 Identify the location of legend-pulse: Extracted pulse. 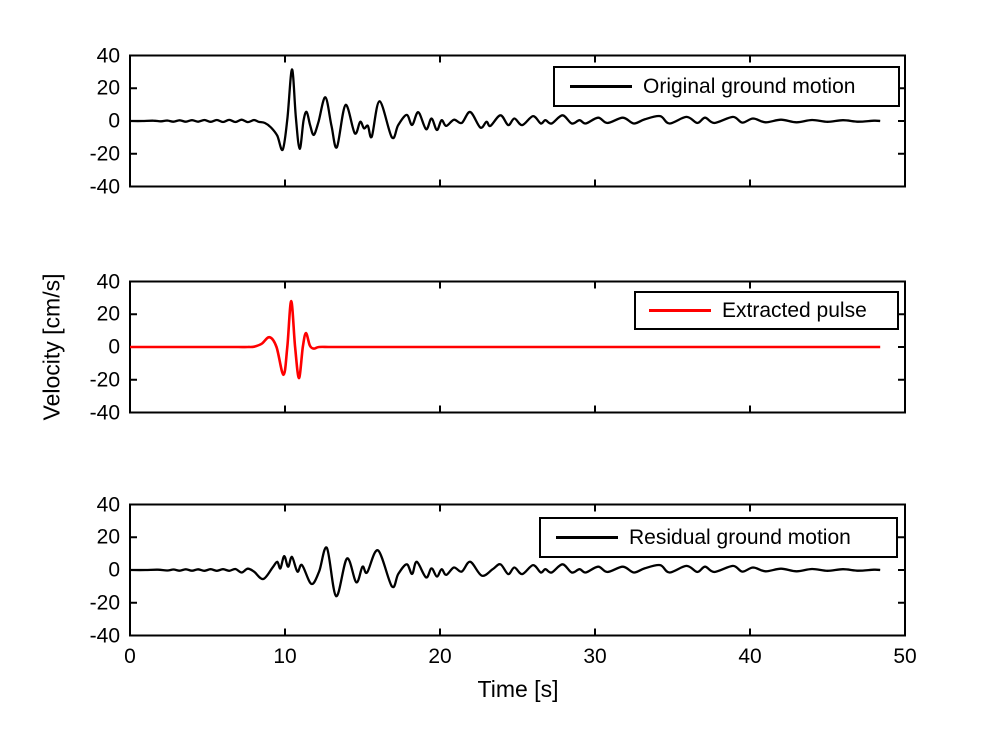
(766, 310).